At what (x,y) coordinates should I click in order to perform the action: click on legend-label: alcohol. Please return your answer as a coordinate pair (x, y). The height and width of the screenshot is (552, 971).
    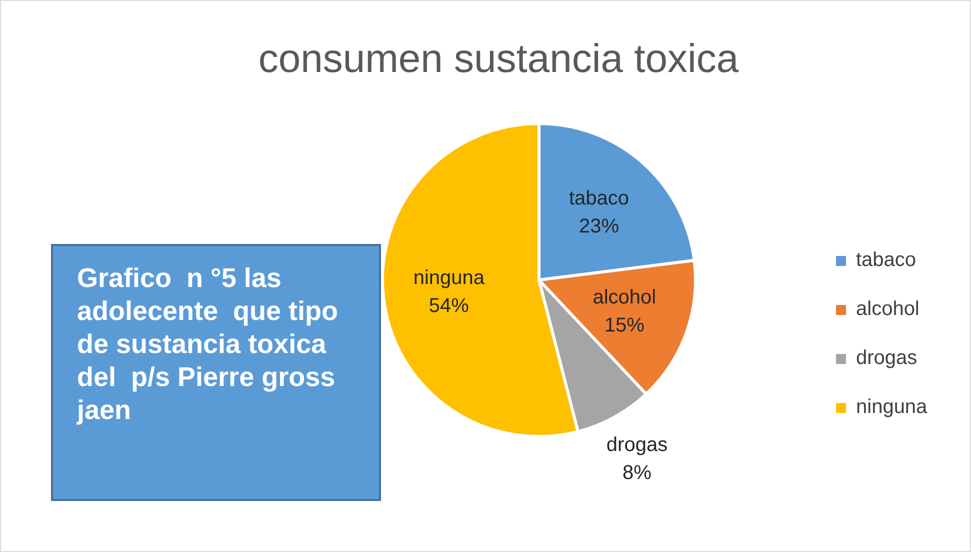
    Looking at the image, I should click on (888, 309).